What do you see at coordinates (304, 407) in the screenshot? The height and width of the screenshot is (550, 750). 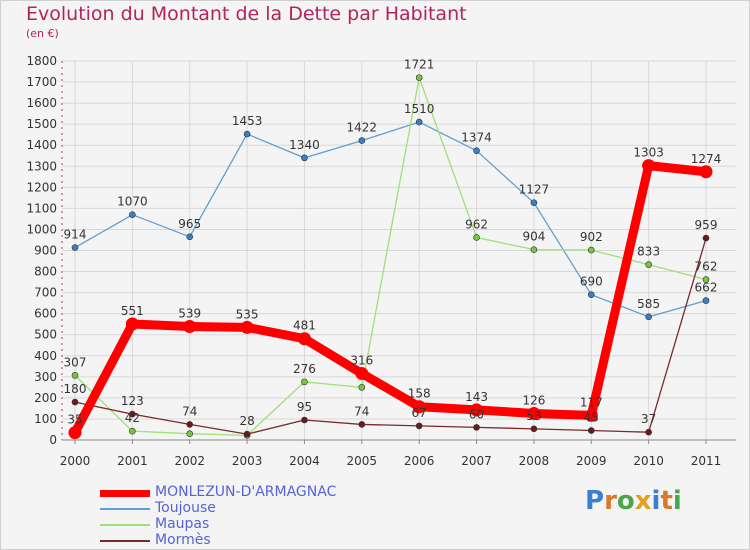 I see `data-label: 95` at bounding box center [304, 407].